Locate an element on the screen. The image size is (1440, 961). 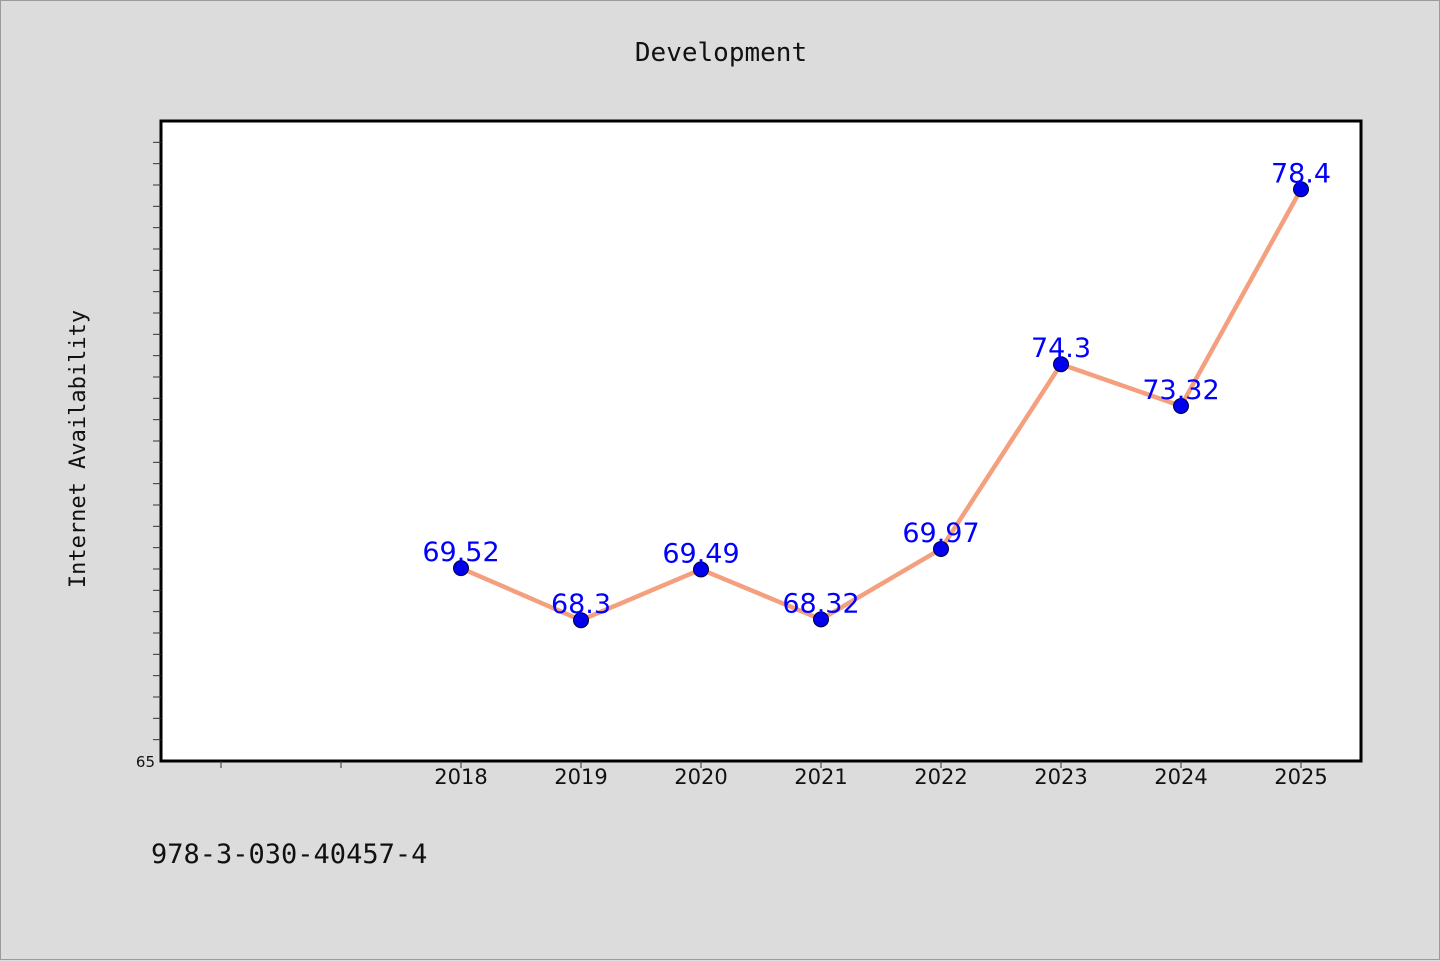
x-tick-label: 2025 is located at coordinates (1300, 777).